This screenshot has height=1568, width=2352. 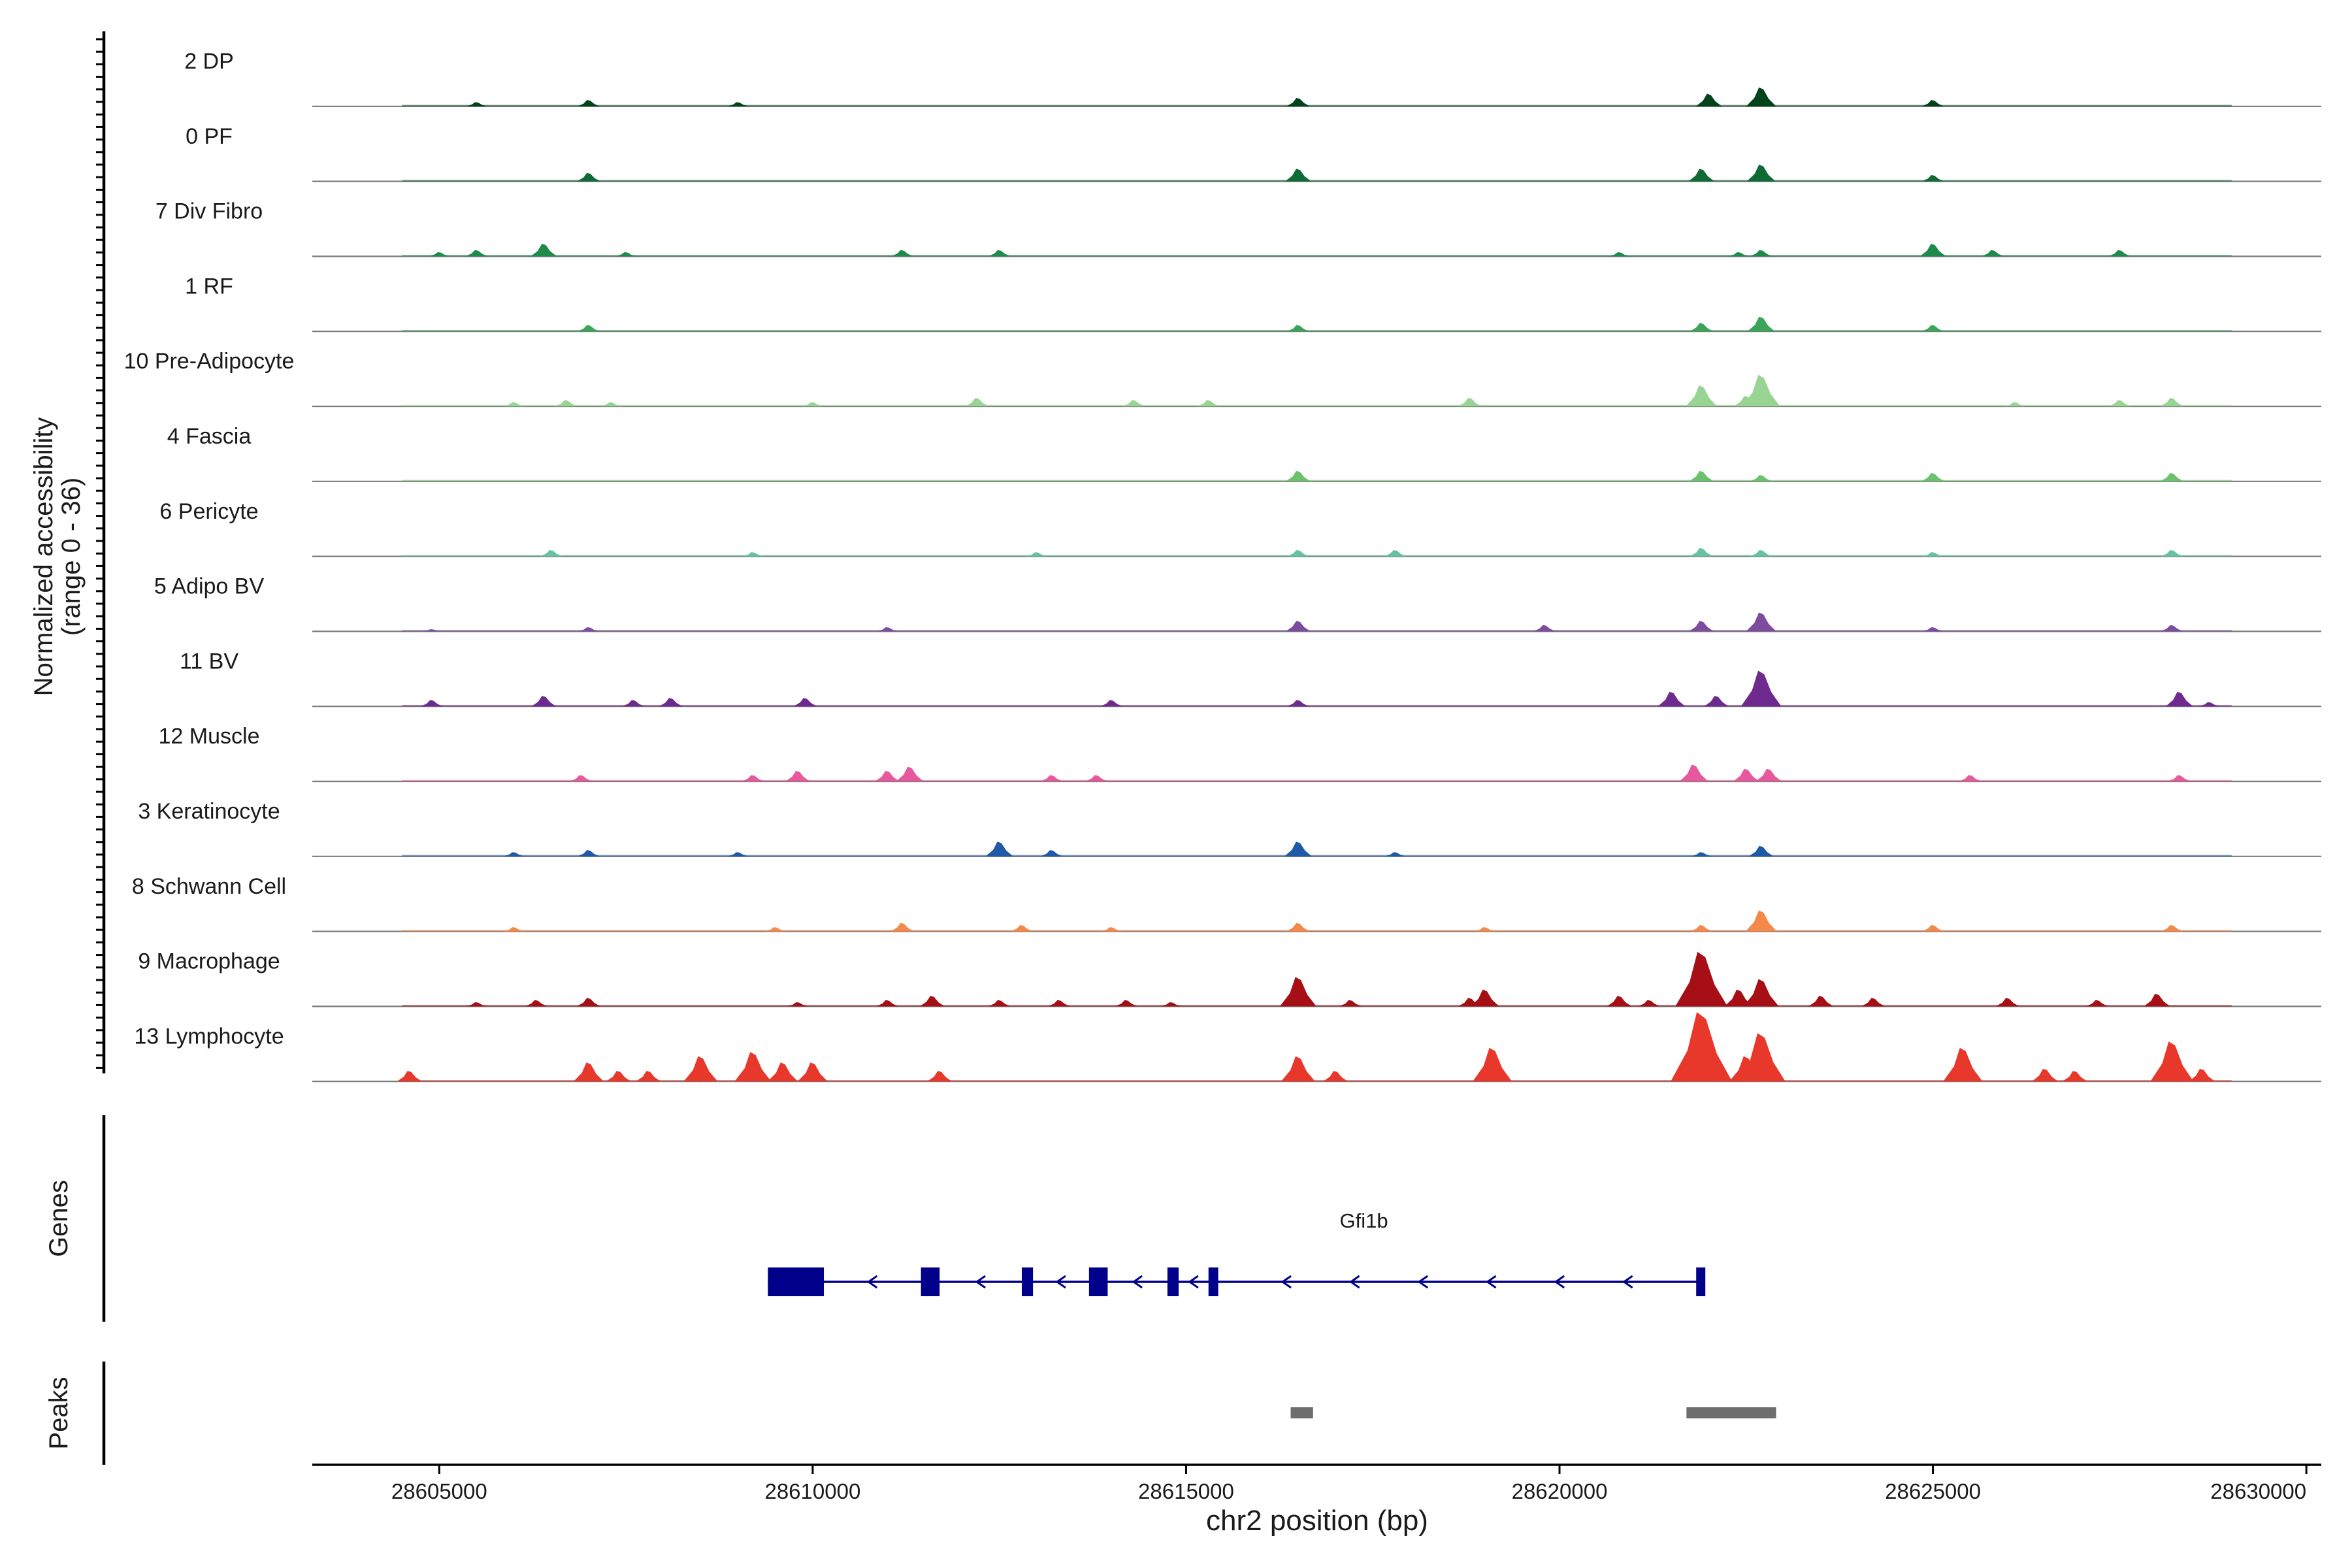 I want to click on track-label: 11 BV, so click(x=209, y=661).